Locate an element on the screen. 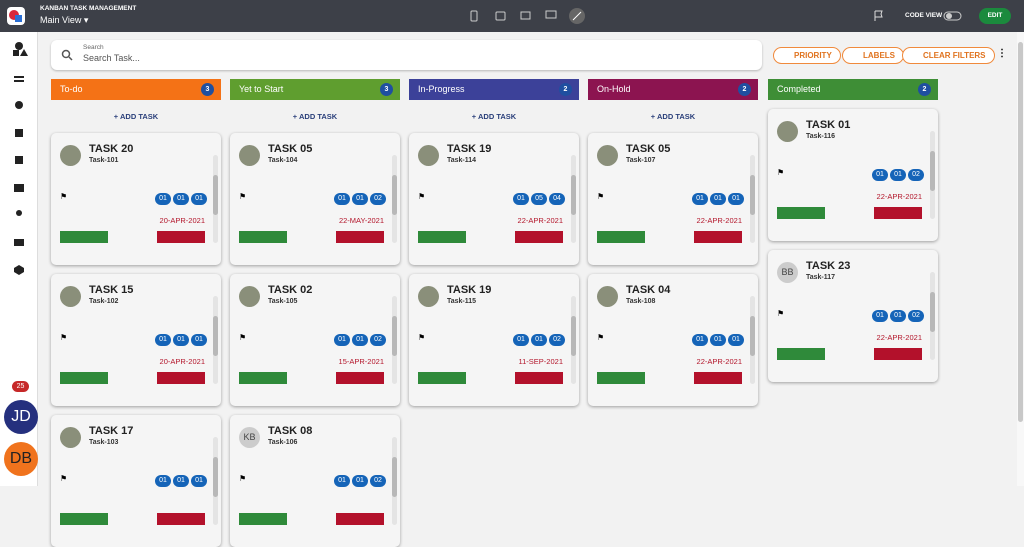 This screenshot has height=547, width=1024. notification-badge: 25 is located at coordinates (20, 386).